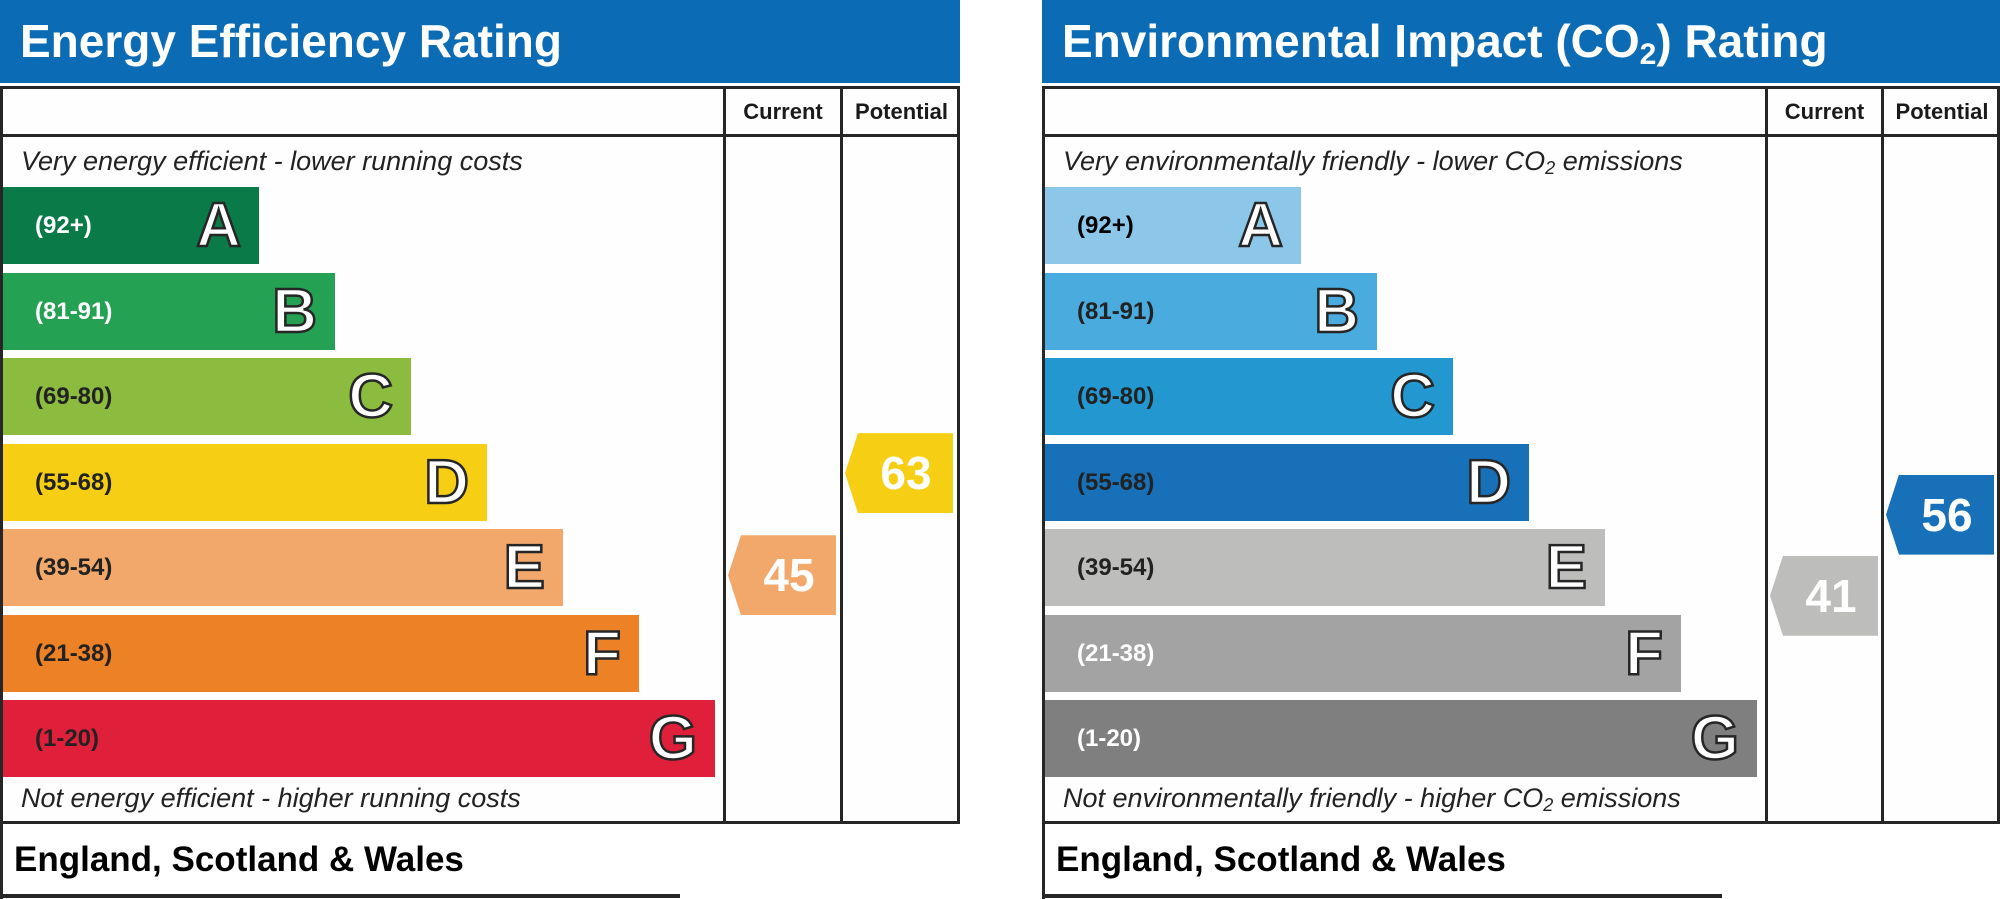 The image size is (2000, 899). Describe the element at coordinates (1940, 514) in the screenshot. I see `potential-rating-arrow: 56` at that location.